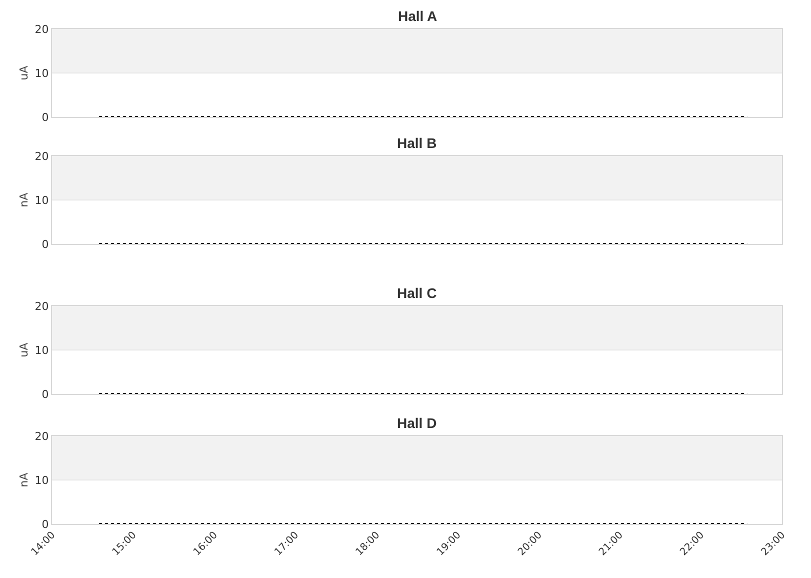 The image size is (811, 578). What do you see at coordinates (23, 350) in the screenshot?
I see `y-axis-title: uA` at bounding box center [23, 350].